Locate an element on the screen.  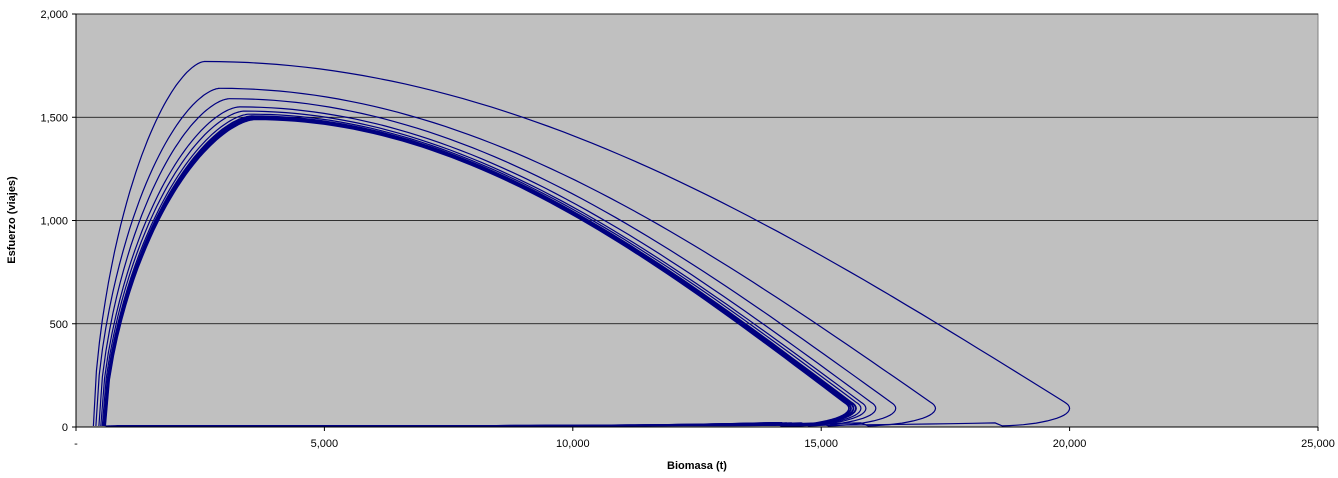
x-tick-label: - is located at coordinates (76, 444).